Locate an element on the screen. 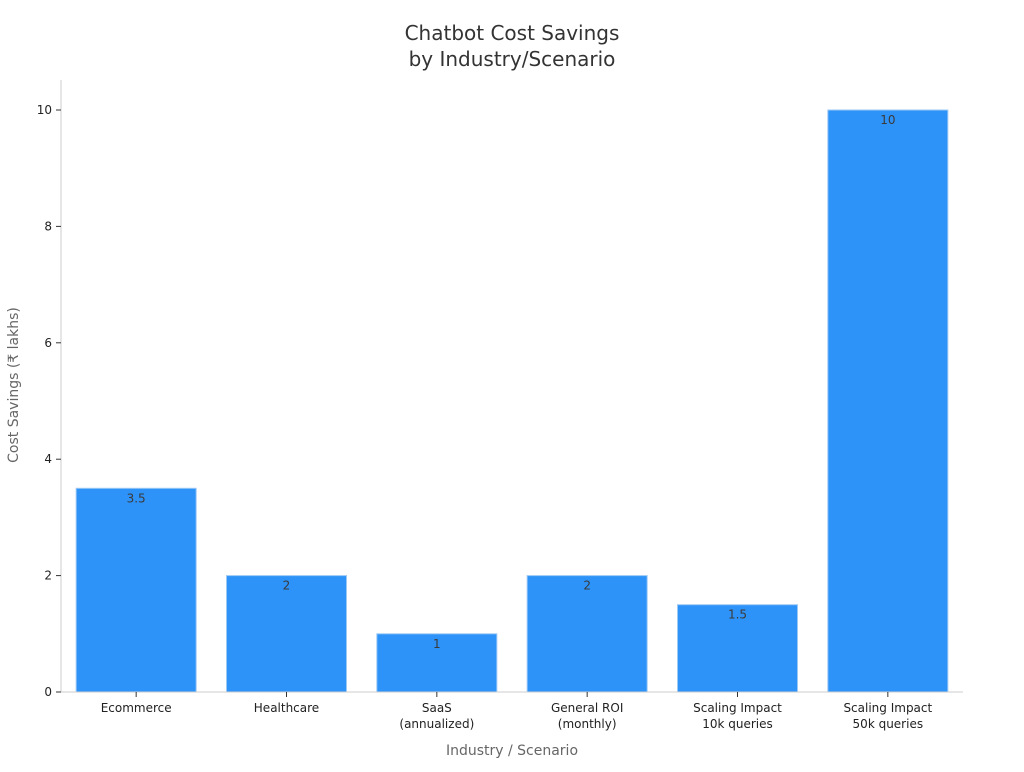 Image resolution: width=1024 pixels, height=772 pixels. x-tick-label: General ROI is located at coordinates (587, 708).